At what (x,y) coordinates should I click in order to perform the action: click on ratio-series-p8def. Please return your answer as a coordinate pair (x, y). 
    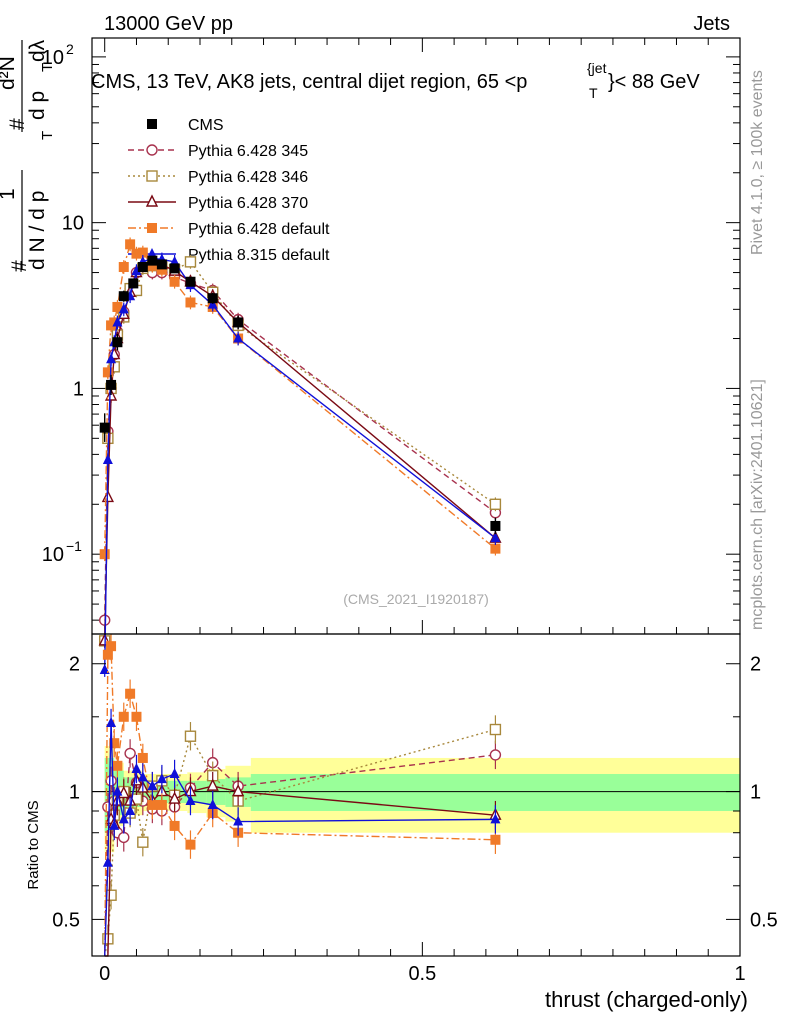
    Looking at the image, I should click on (301, 832).